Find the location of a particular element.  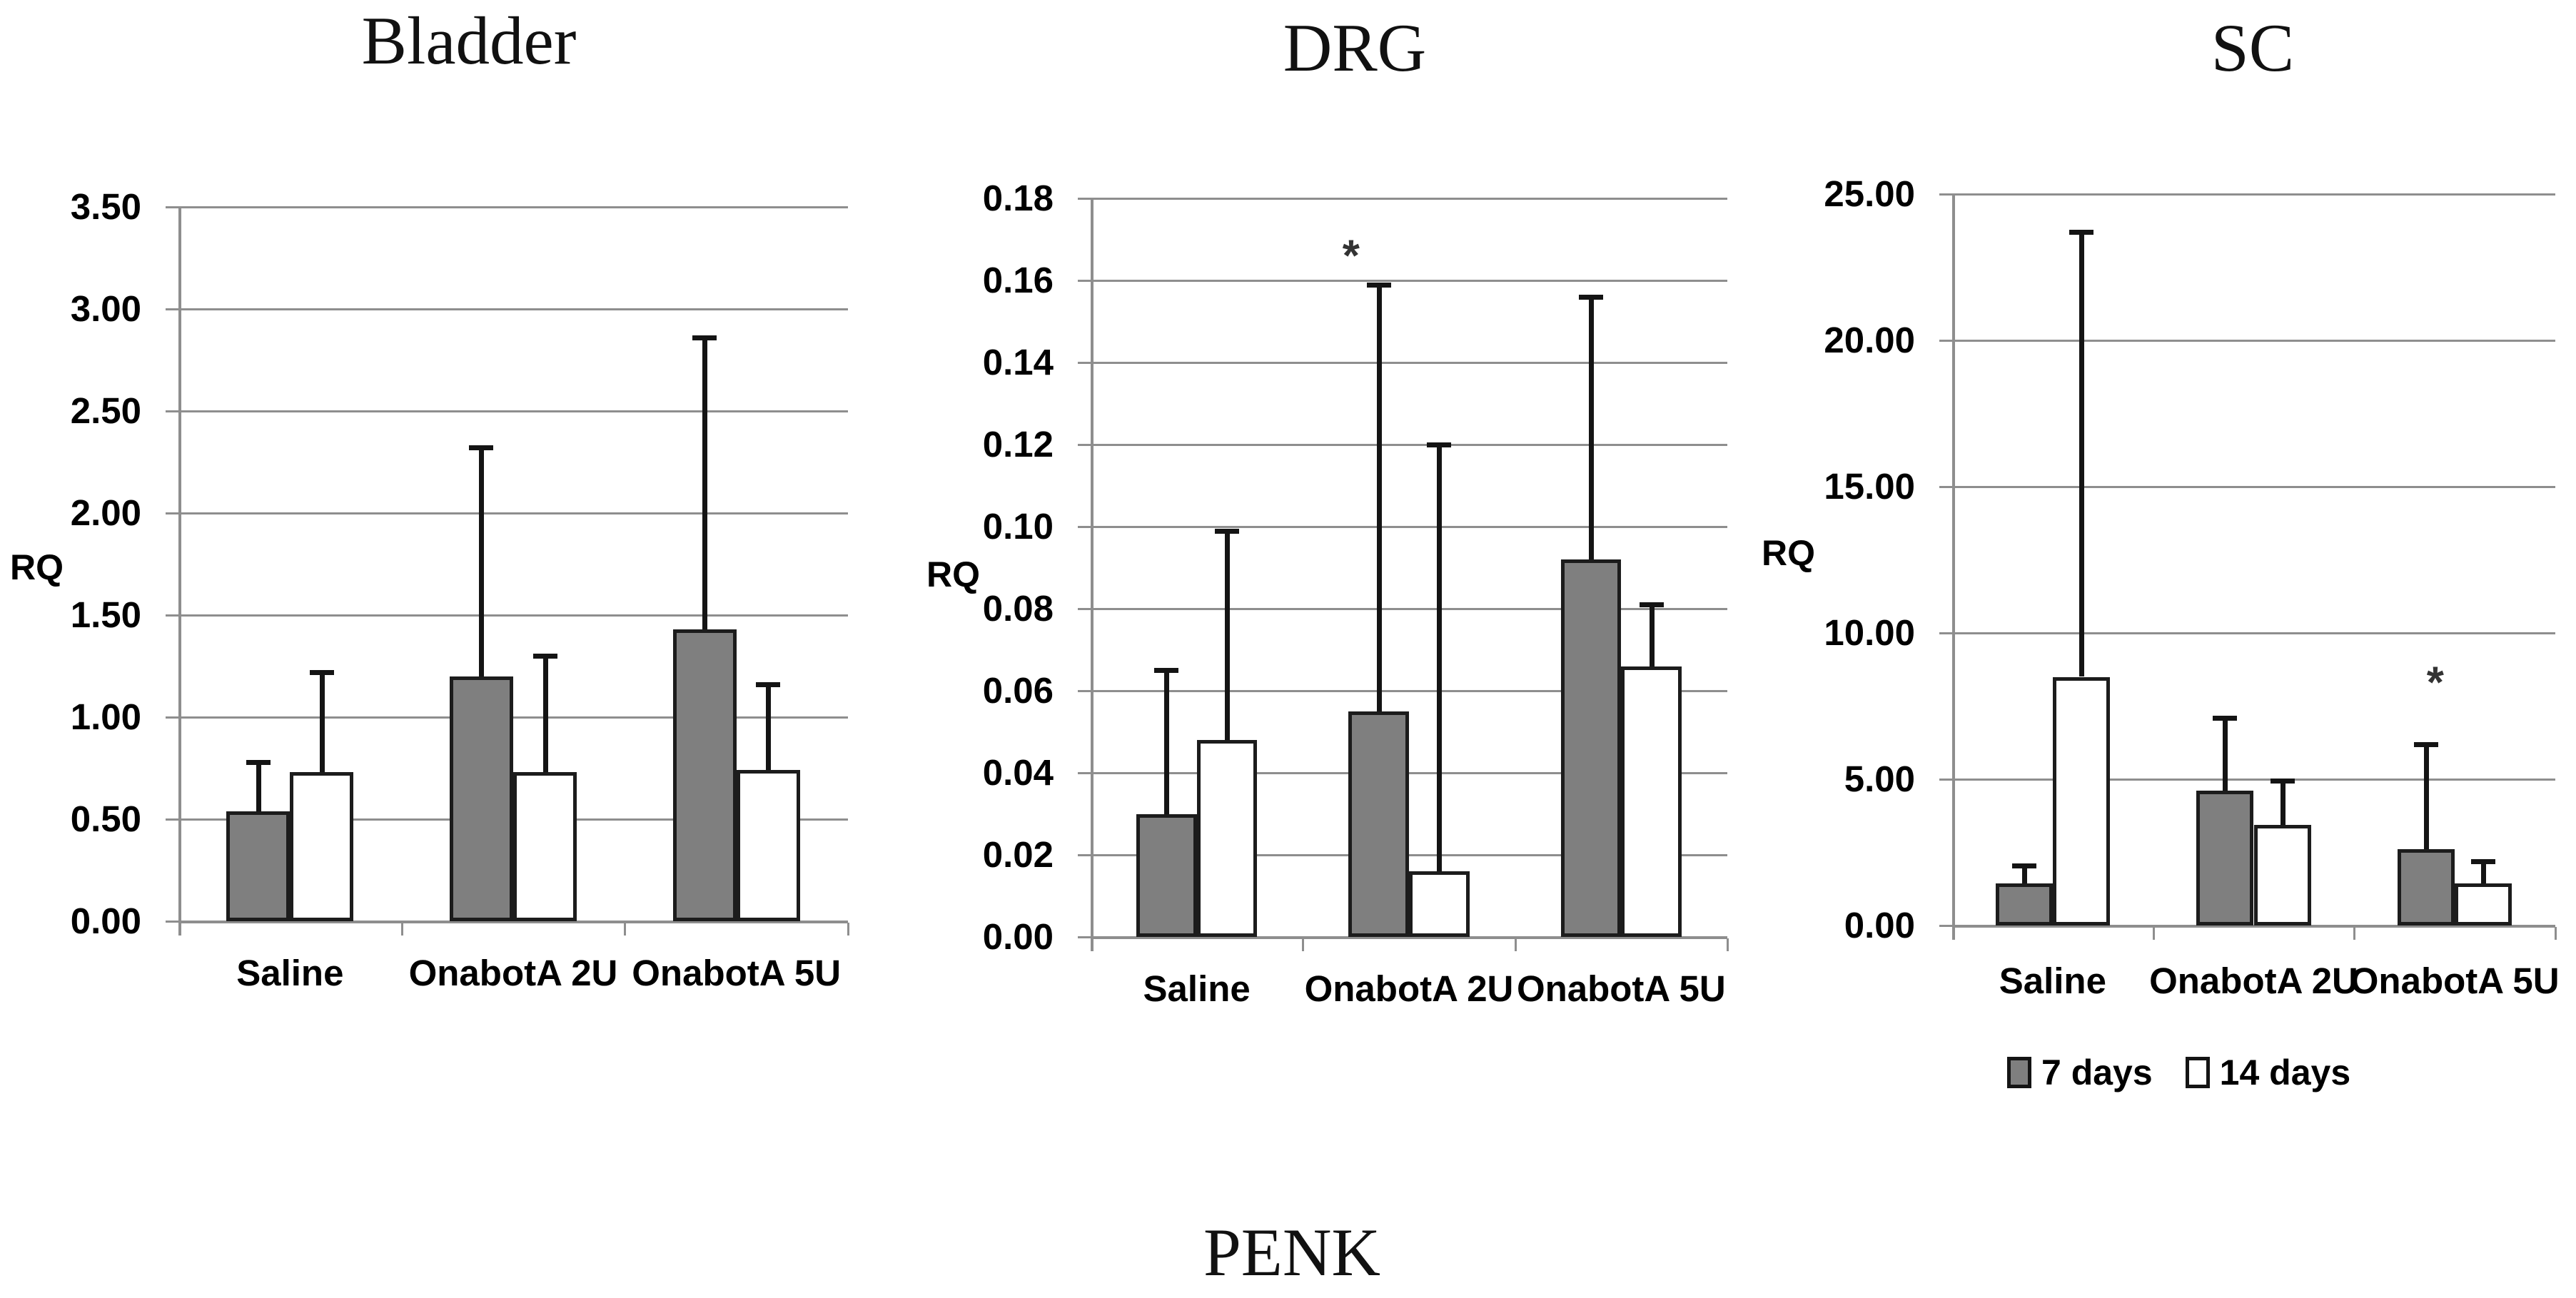

ytick-label: 0.12 is located at coordinates (1018, 444).